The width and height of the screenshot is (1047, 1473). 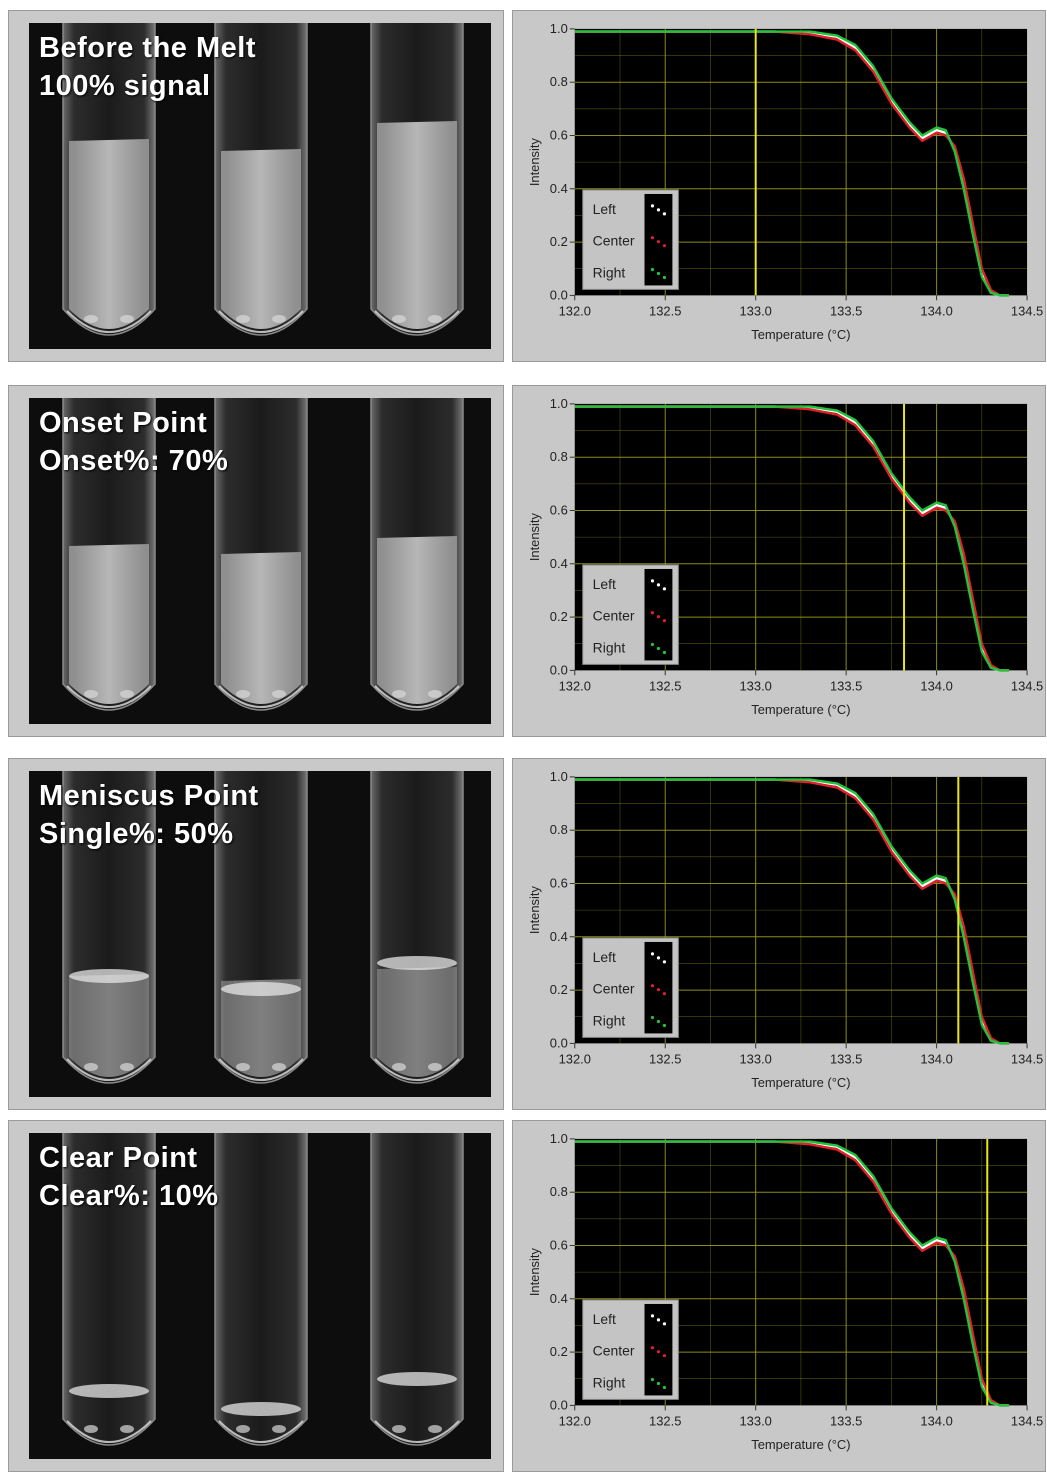 I want to click on grid, so click(x=801, y=1272).